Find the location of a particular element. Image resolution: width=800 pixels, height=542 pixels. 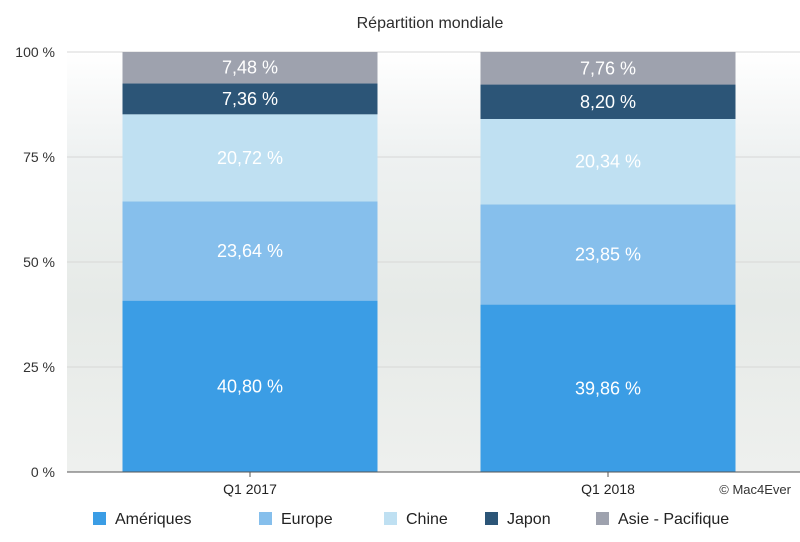

x-axis: Q1 2017 Q1 2018 is located at coordinates (433, 484).